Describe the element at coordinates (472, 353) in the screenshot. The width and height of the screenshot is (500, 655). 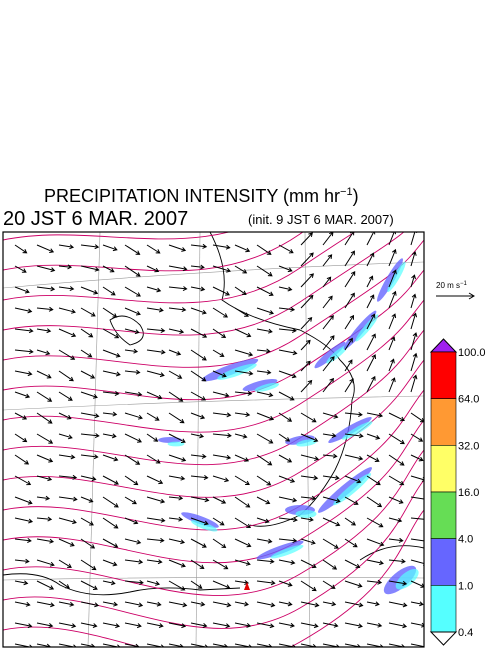
I see `colorbar-label: 100.0` at that location.